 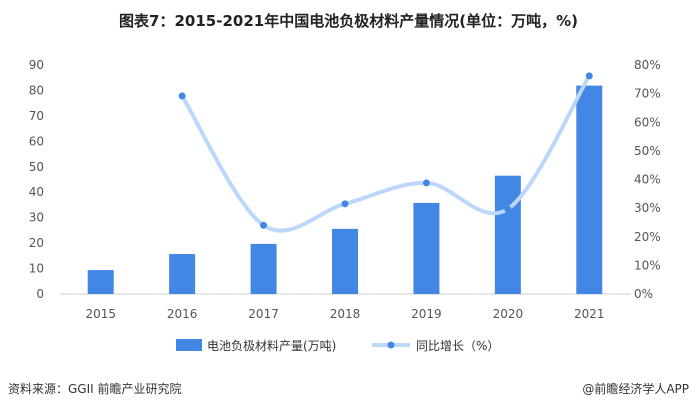 What do you see at coordinates (426, 314) in the screenshot?
I see `x-tick: 2019` at bounding box center [426, 314].